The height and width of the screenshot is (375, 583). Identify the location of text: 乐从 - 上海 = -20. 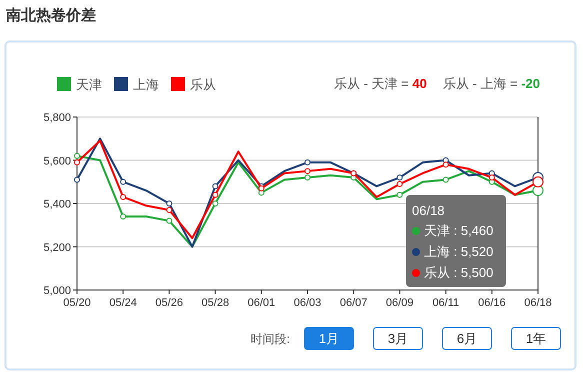
(491, 83).